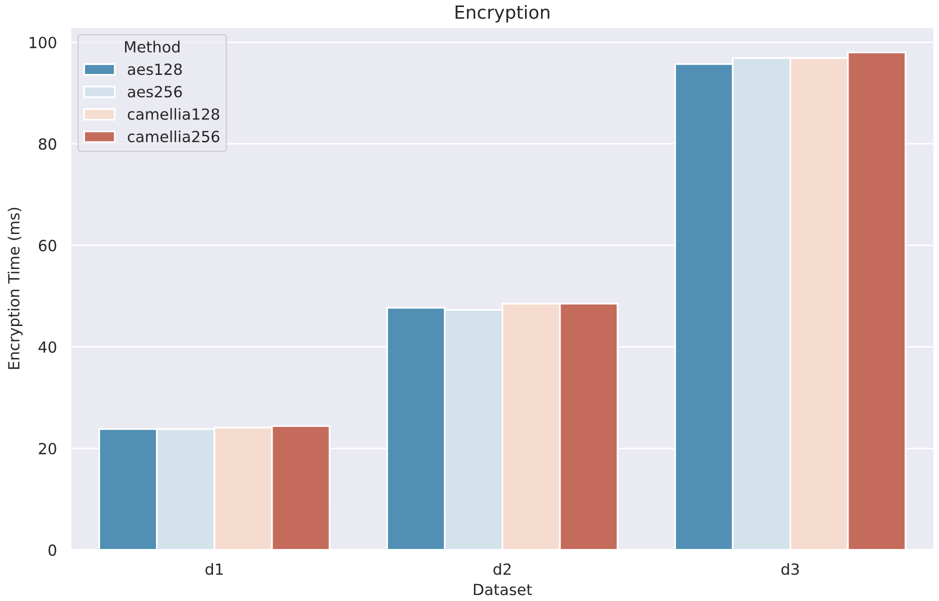  I want to click on y-tick-label: 60, so click(47, 246).